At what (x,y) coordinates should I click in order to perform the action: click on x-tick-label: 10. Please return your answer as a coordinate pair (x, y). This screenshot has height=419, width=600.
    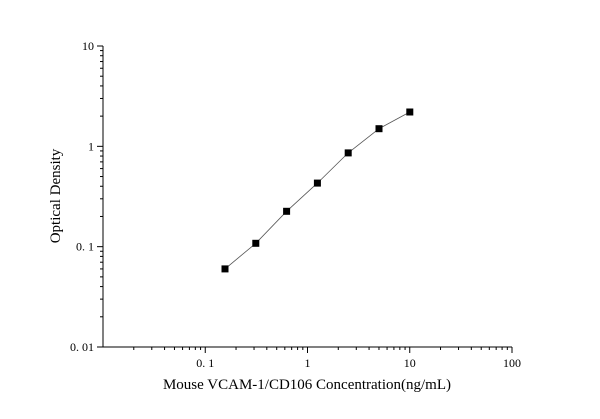
    Looking at the image, I should click on (410, 363).